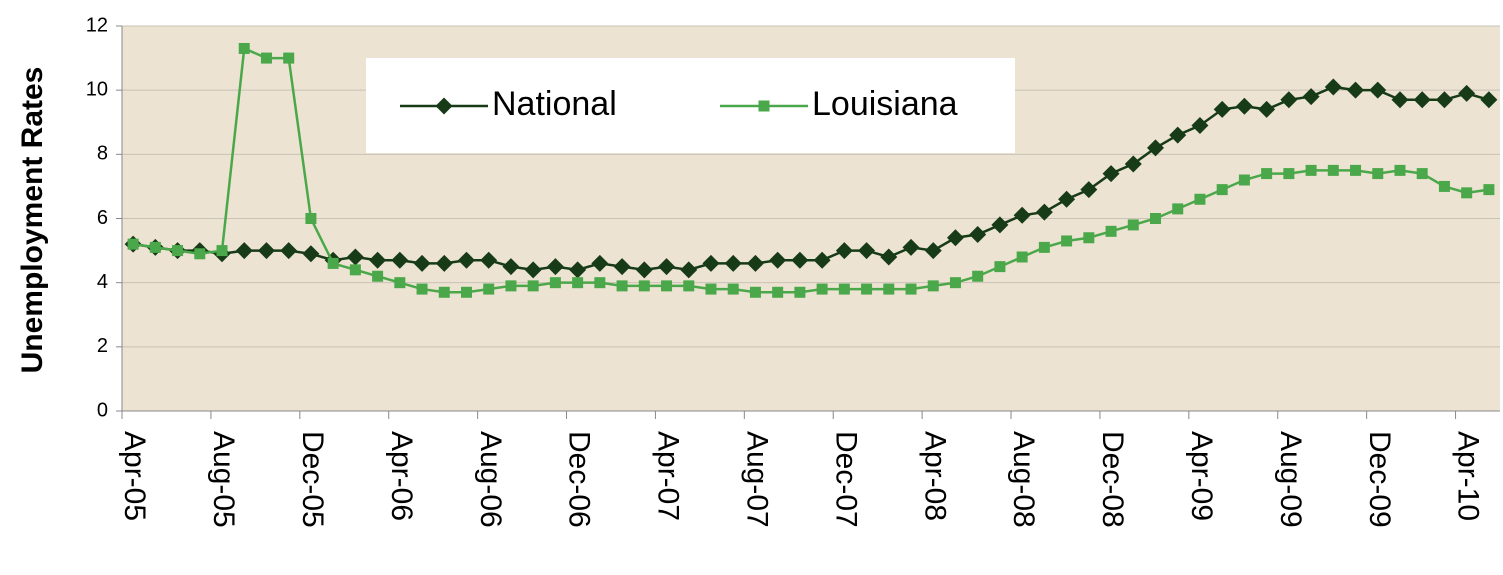 This screenshot has width=1503, height=575. Describe the element at coordinates (32, 220) in the screenshot. I see `y-axis-title: Unemployment Rates` at that location.